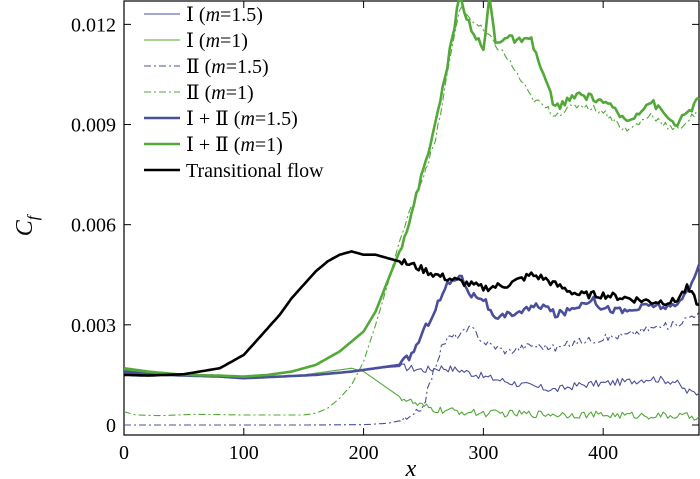 The width and height of the screenshot is (700, 479). I want to click on y-tick-label: 0, so click(111, 426).